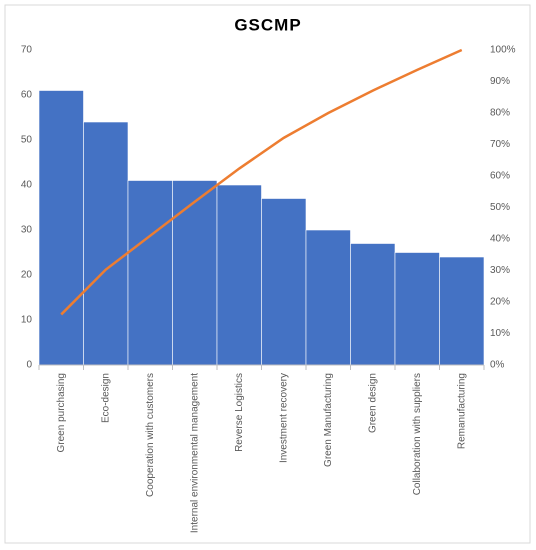  I want to click on x-tick-label: Cooperation with customers, so click(150, 435).